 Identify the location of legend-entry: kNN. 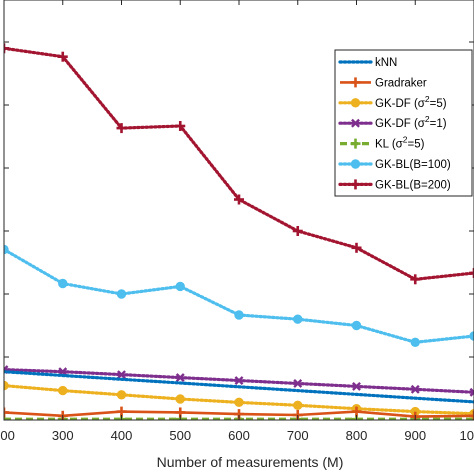
(367, 63).